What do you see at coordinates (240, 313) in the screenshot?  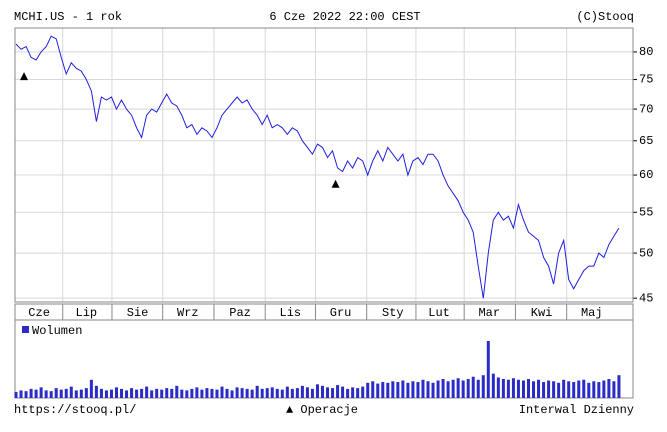 I see `x-tick-label: Paz` at bounding box center [240, 313].